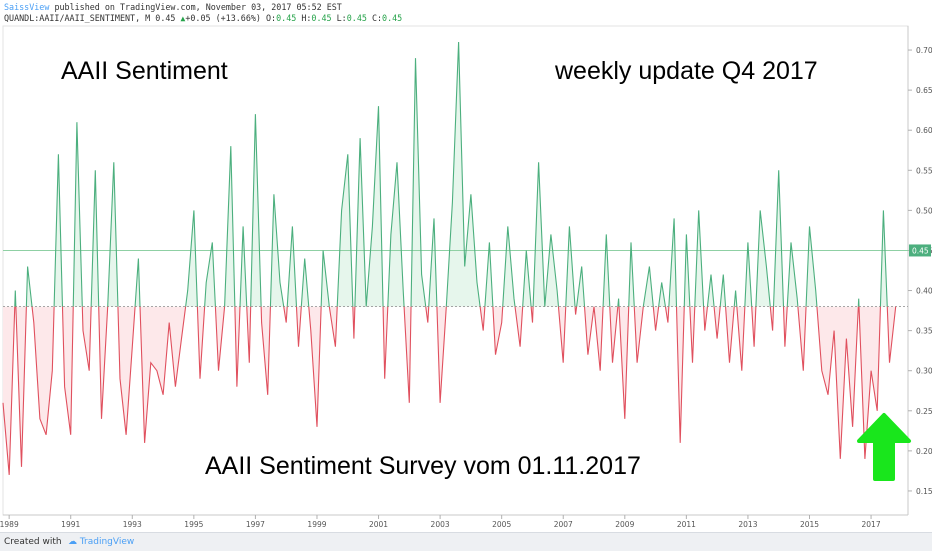  What do you see at coordinates (183, 18) in the screenshot?
I see `triangle-up-icon: ▲` at bounding box center [183, 18].